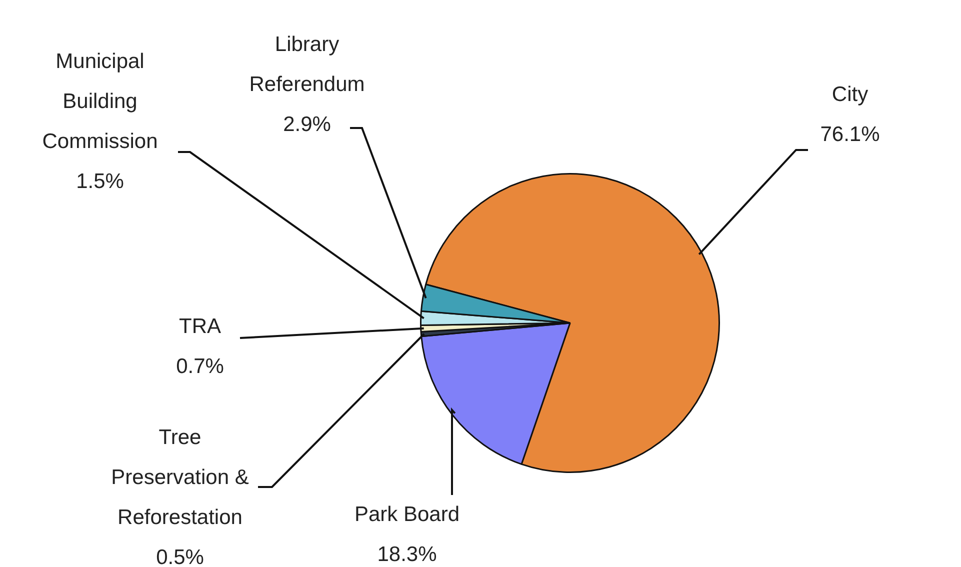 The image size is (961, 567). What do you see at coordinates (100, 181) in the screenshot?
I see `data-label: 1.5%` at bounding box center [100, 181].